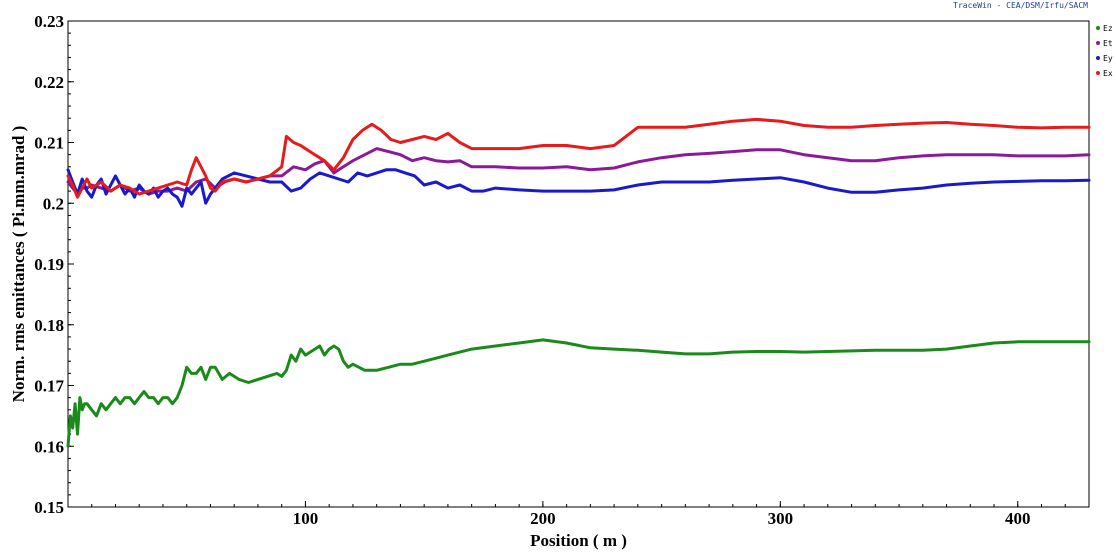 The width and height of the screenshot is (1116, 555). I want to click on series-line-ey, so click(578, 188).